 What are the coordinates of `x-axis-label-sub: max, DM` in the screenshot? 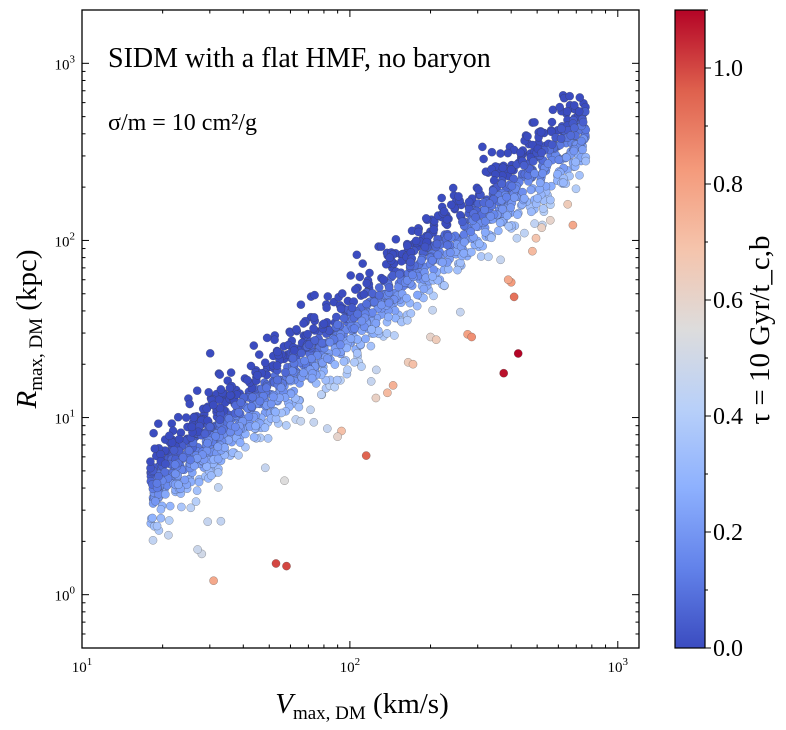 It's located at (329, 713).